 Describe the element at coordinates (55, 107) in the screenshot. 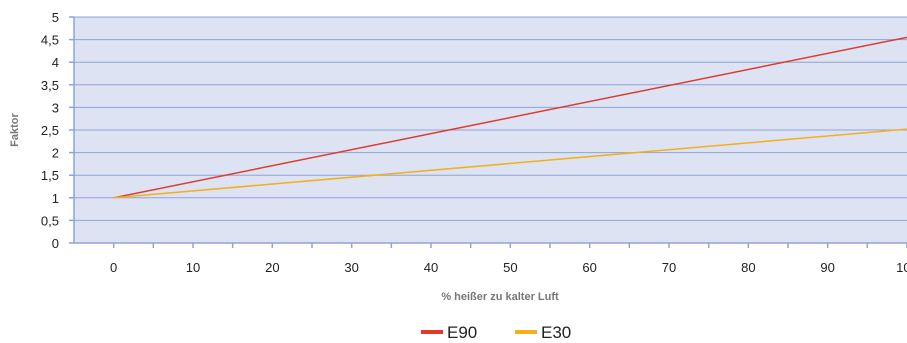

I see `y-tick-label: 3` at that location.